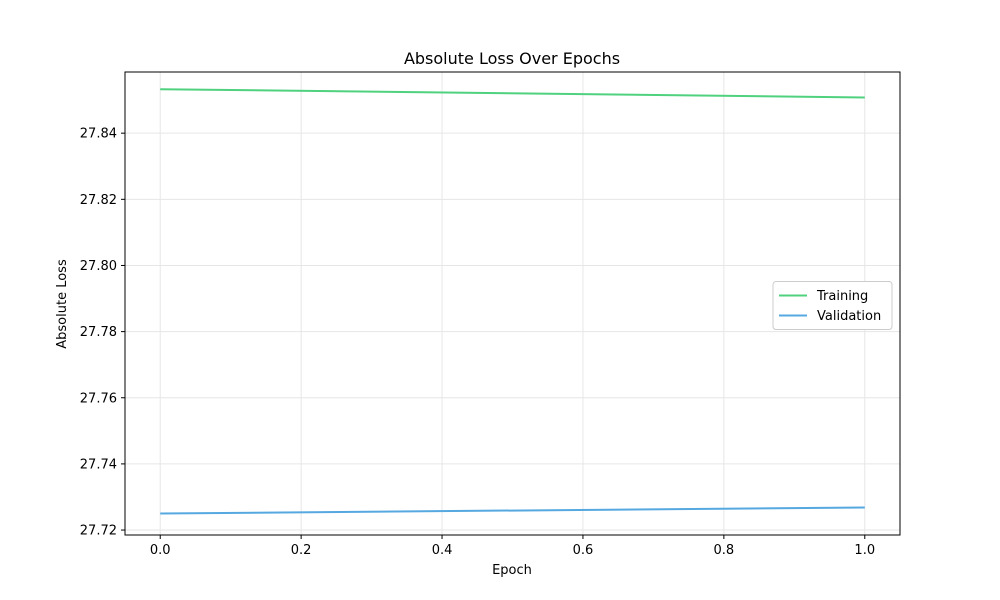 This screenshot has width=1000, height=600. What do you see at coordinates (583, 550) in the screenshot?
I see `x-tick-label: 0.6` at bounding box center [583, 550].